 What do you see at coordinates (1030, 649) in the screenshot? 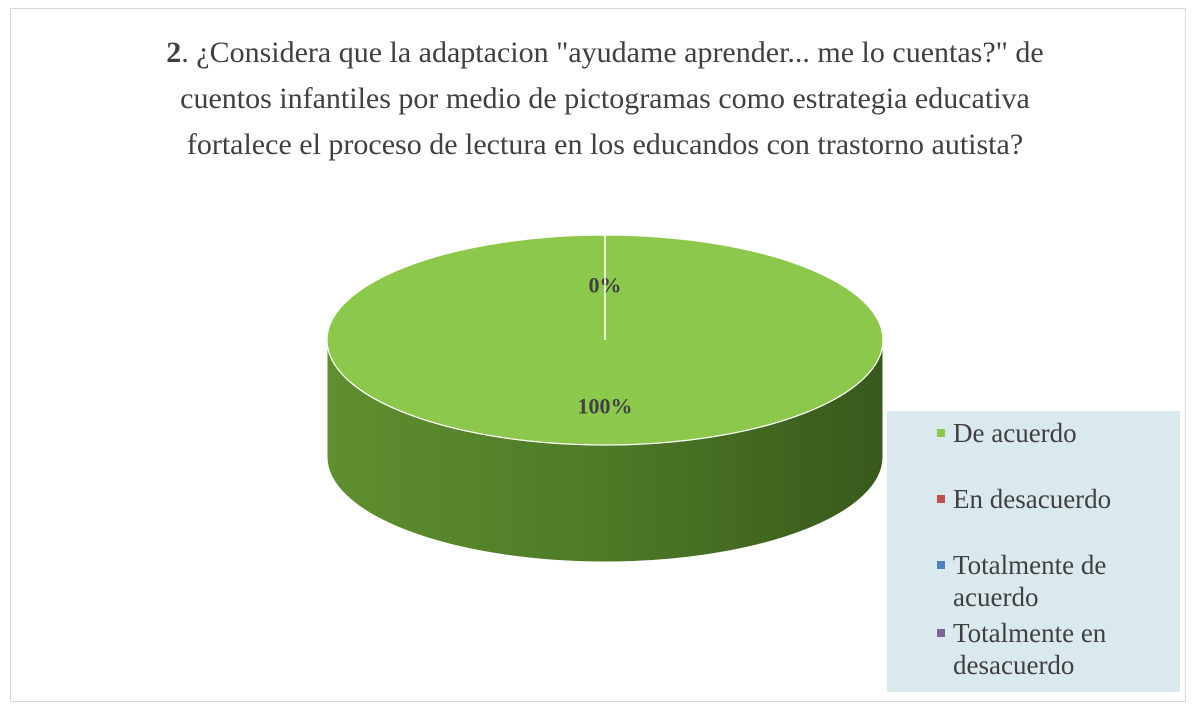
I see `legend-label: Totalmente en desacuerdo` at bounding box center [1030, 649].